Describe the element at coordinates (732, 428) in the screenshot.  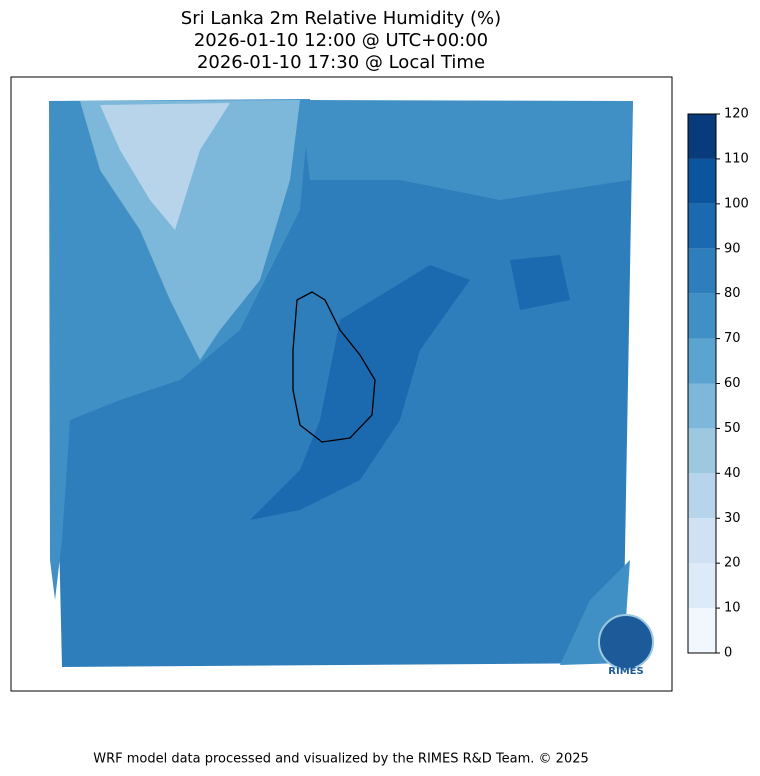
I see `colorbar-tick-label: 50` at that location.